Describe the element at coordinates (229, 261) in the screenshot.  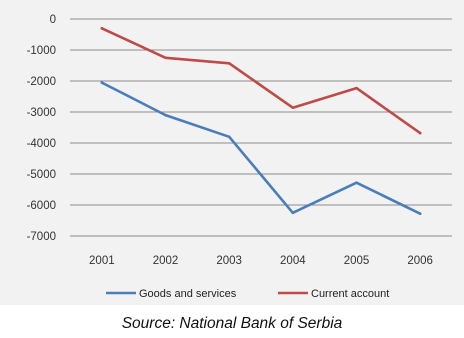
I see `x-tick-label: 2003` at that location.